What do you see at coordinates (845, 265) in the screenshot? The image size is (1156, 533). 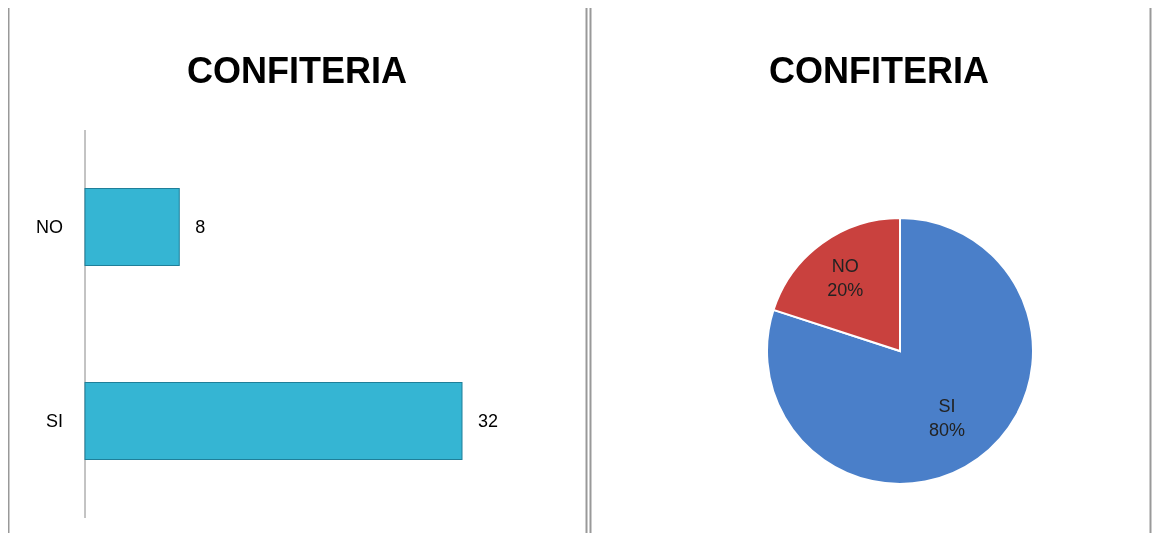 I see `slice-label: NO` at bounding box center [845, 265].